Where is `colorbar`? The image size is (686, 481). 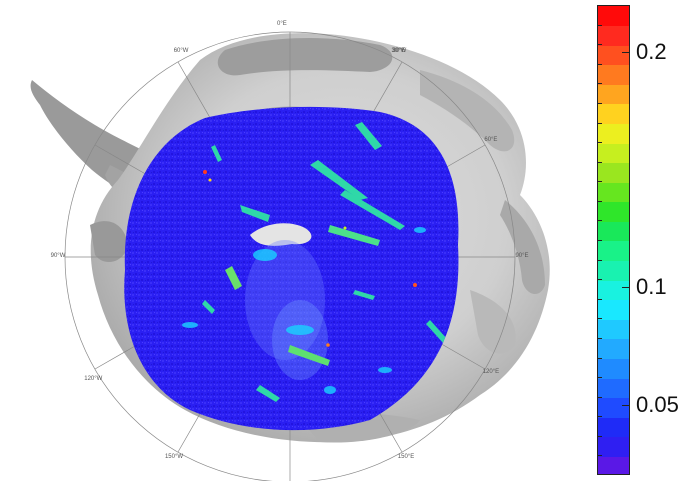
colorbar is located at coordinates (613, 240).